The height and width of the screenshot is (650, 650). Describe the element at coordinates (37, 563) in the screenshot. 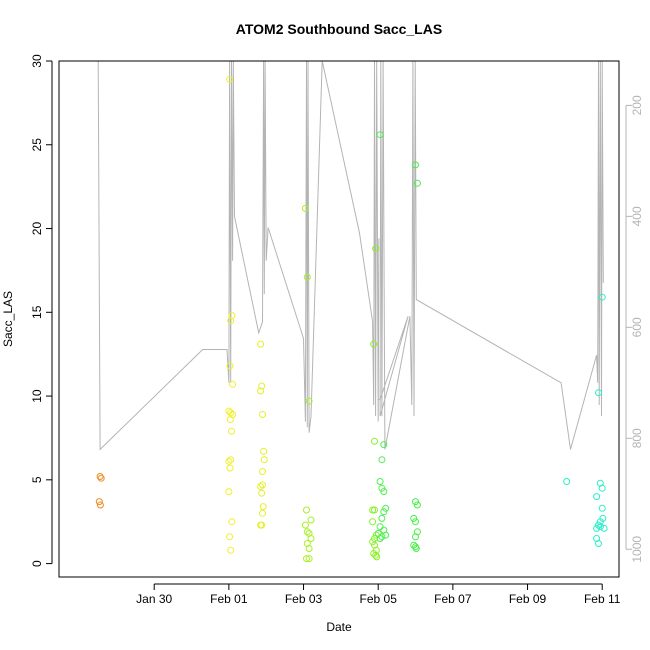

I see `y-tick-label: 0` at that location.